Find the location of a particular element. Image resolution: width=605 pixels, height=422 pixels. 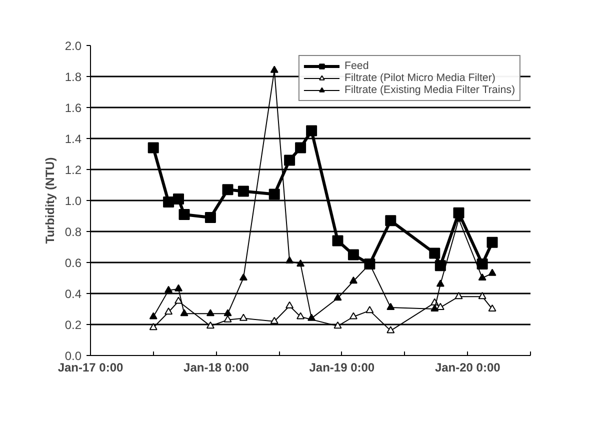

y-axis-title: Turbidity (NTU) is located at coordinates (49, 200).